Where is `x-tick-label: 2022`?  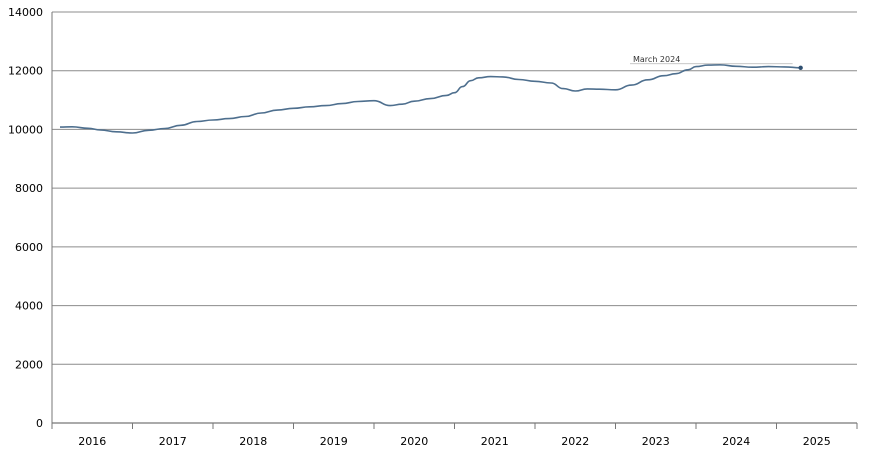 x-tick-label: 2022 is located at coordinates (575, 441).